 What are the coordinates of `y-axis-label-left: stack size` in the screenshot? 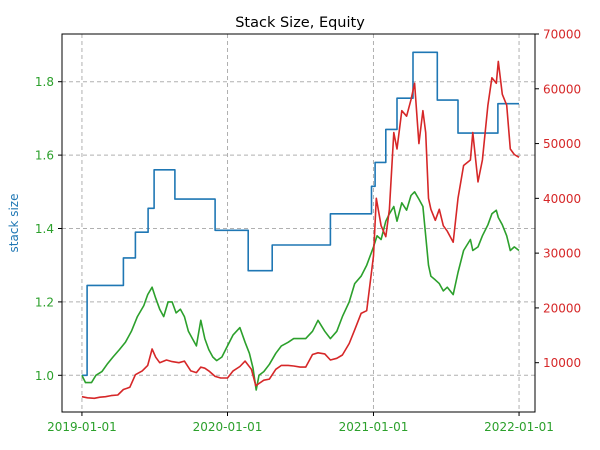 It's located at (14, 223).